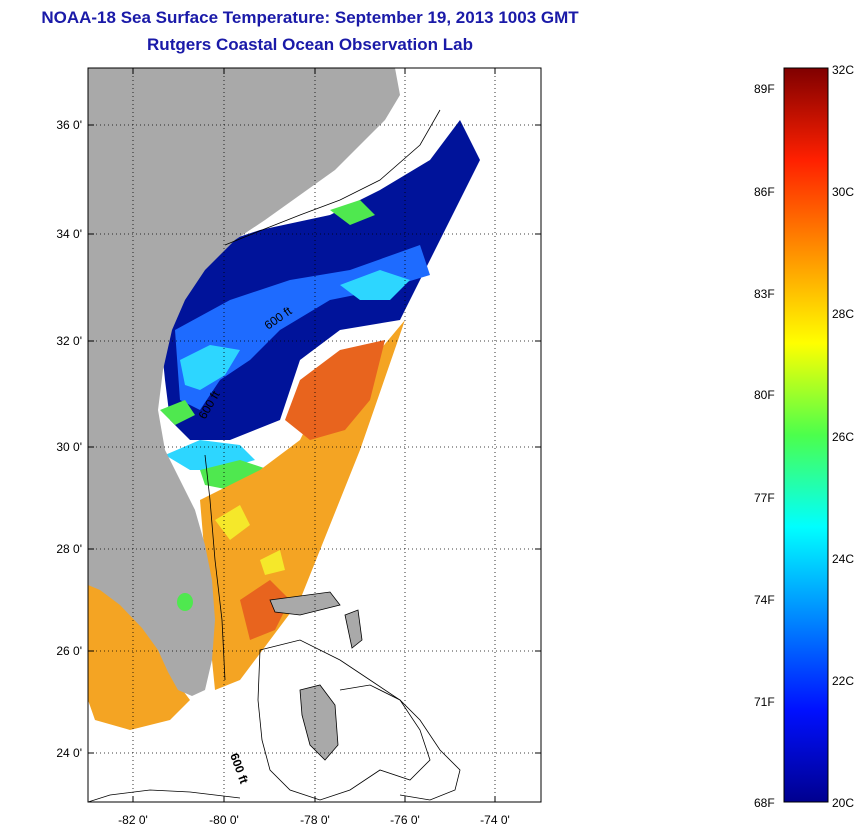 This screenshot has width=865, height=832. What do you see at coordinates (764, 89) in the screenshot?
I see `cb-f-89: 89F` at bounding box center [764, 89].